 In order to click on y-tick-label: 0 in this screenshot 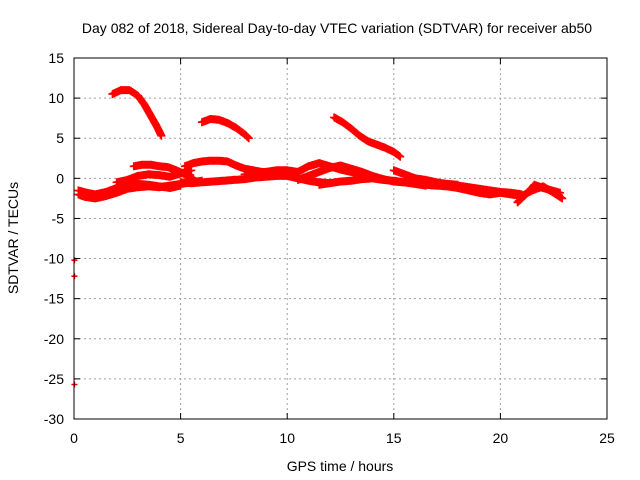, I will do `click(60, 178)`.